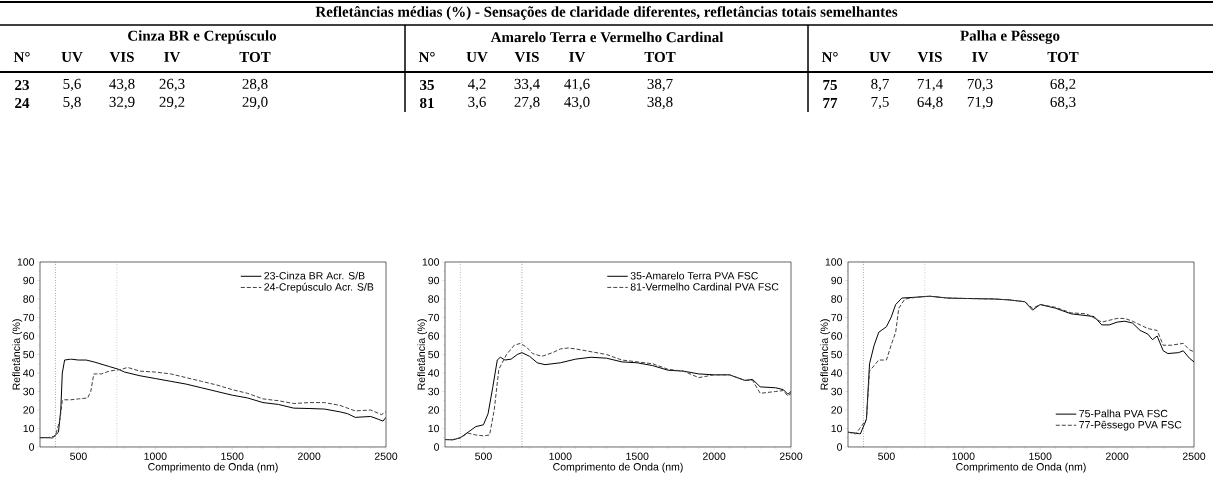  What do you see at coordinates (577, 103) in the screenshot?
I see `text: 43,0` at bounding box center [577, 103].